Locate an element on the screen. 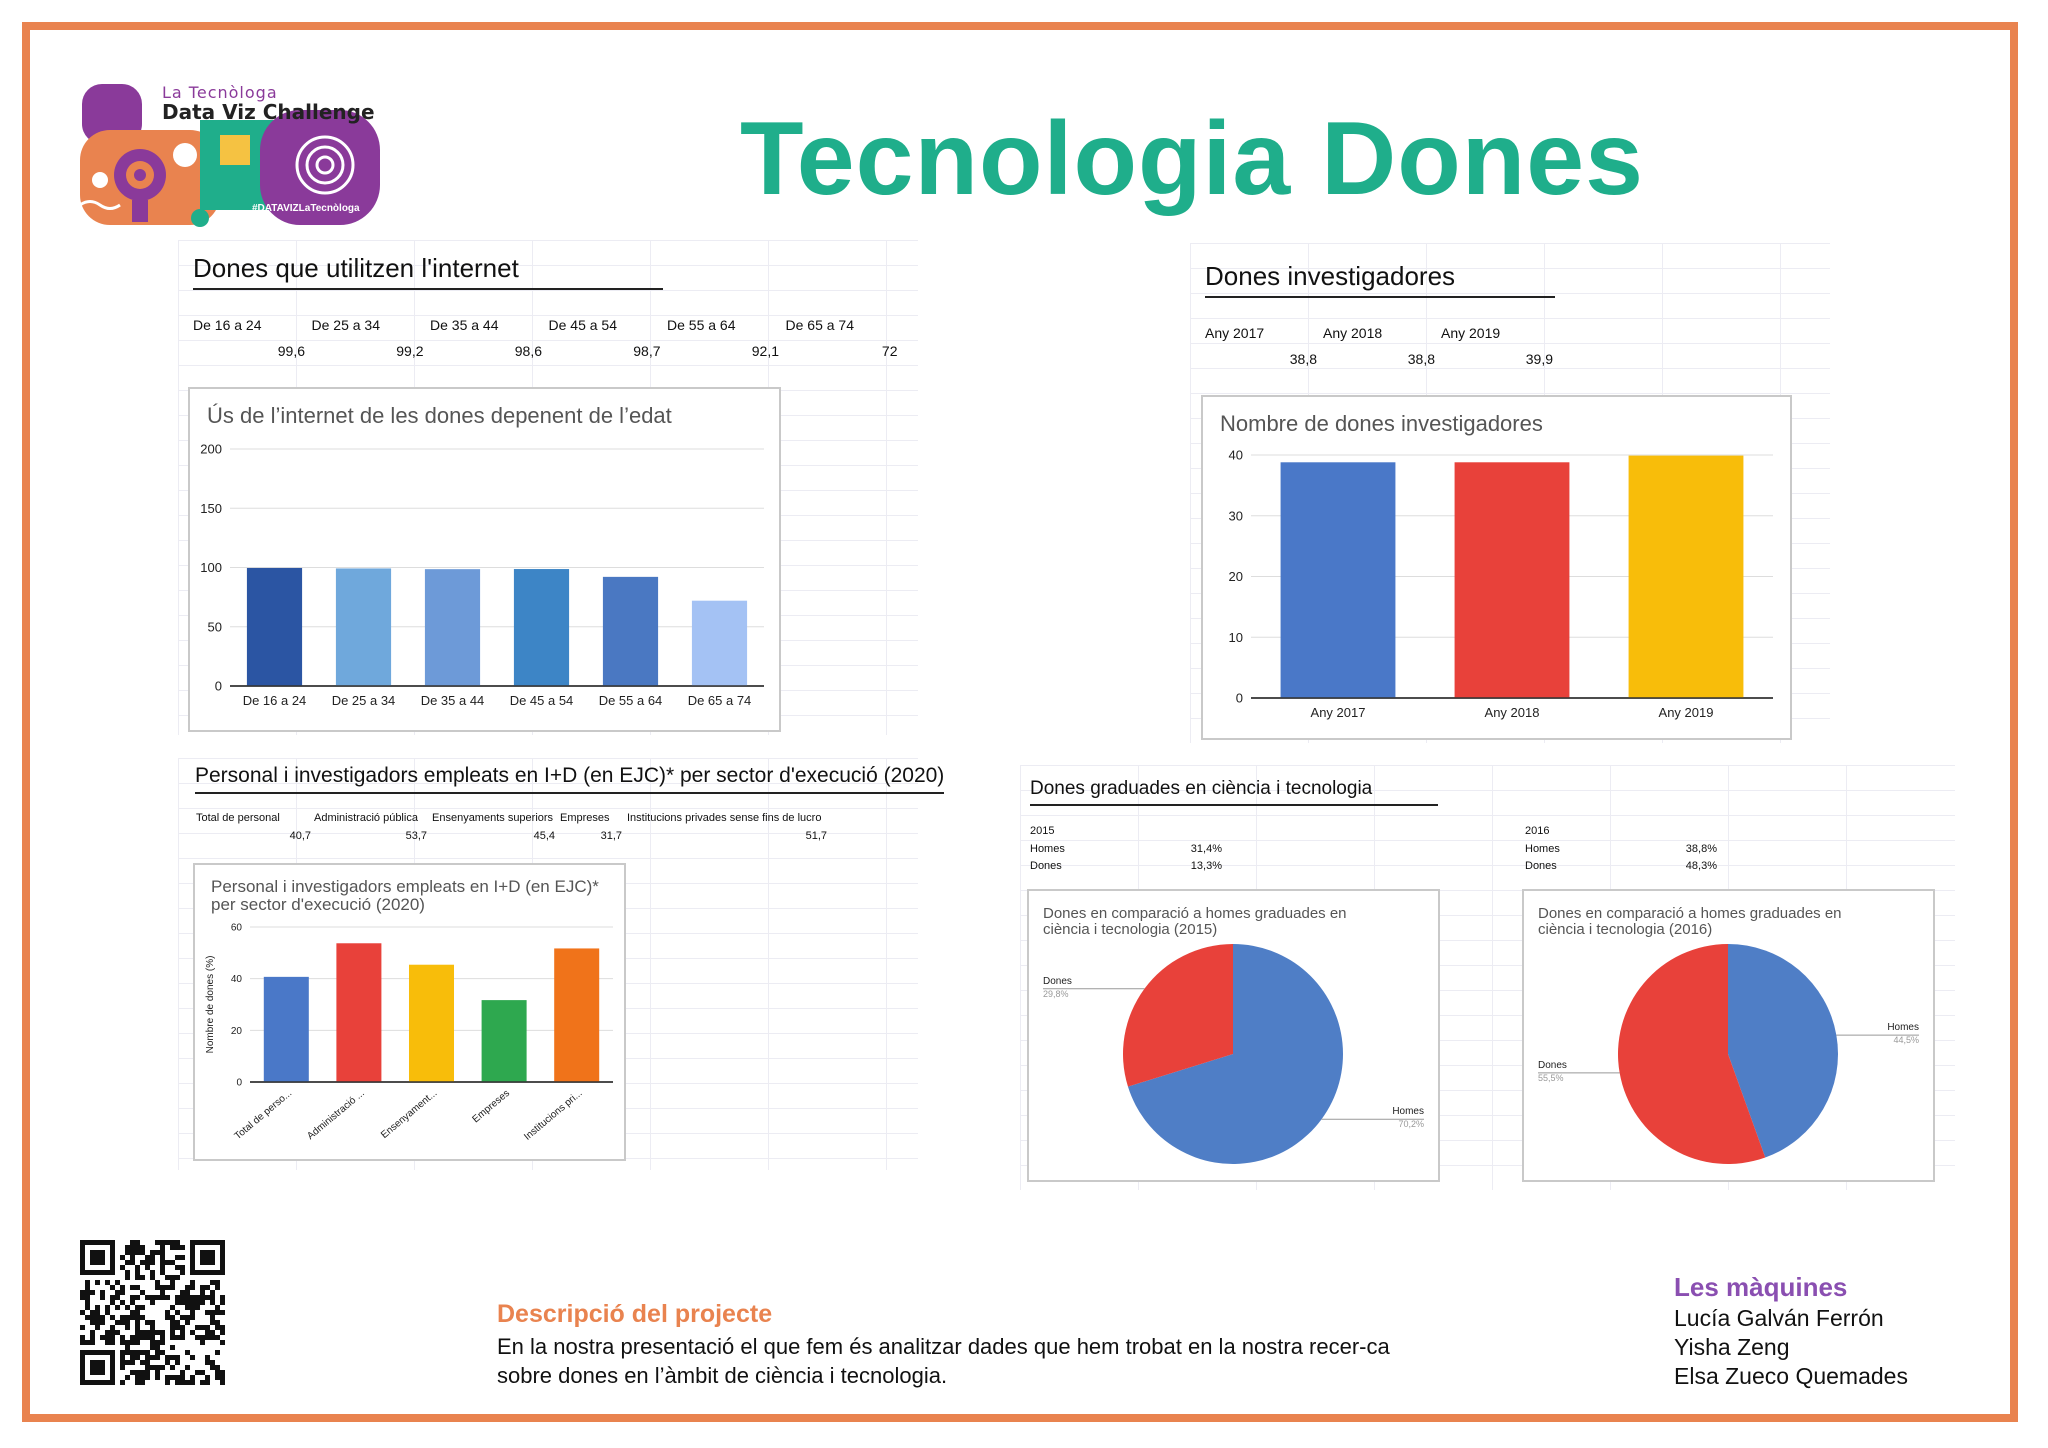  x-tick-label: De 35 a 44 is located at coordinates (453, 700).